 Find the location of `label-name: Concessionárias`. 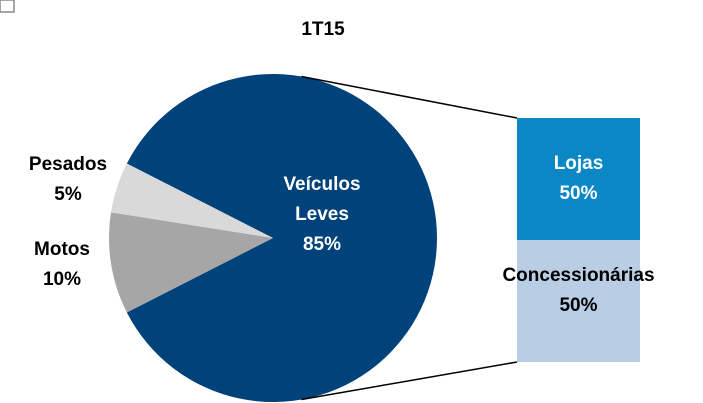

label-name: Concessionárias is located at coordinates (578, 275).